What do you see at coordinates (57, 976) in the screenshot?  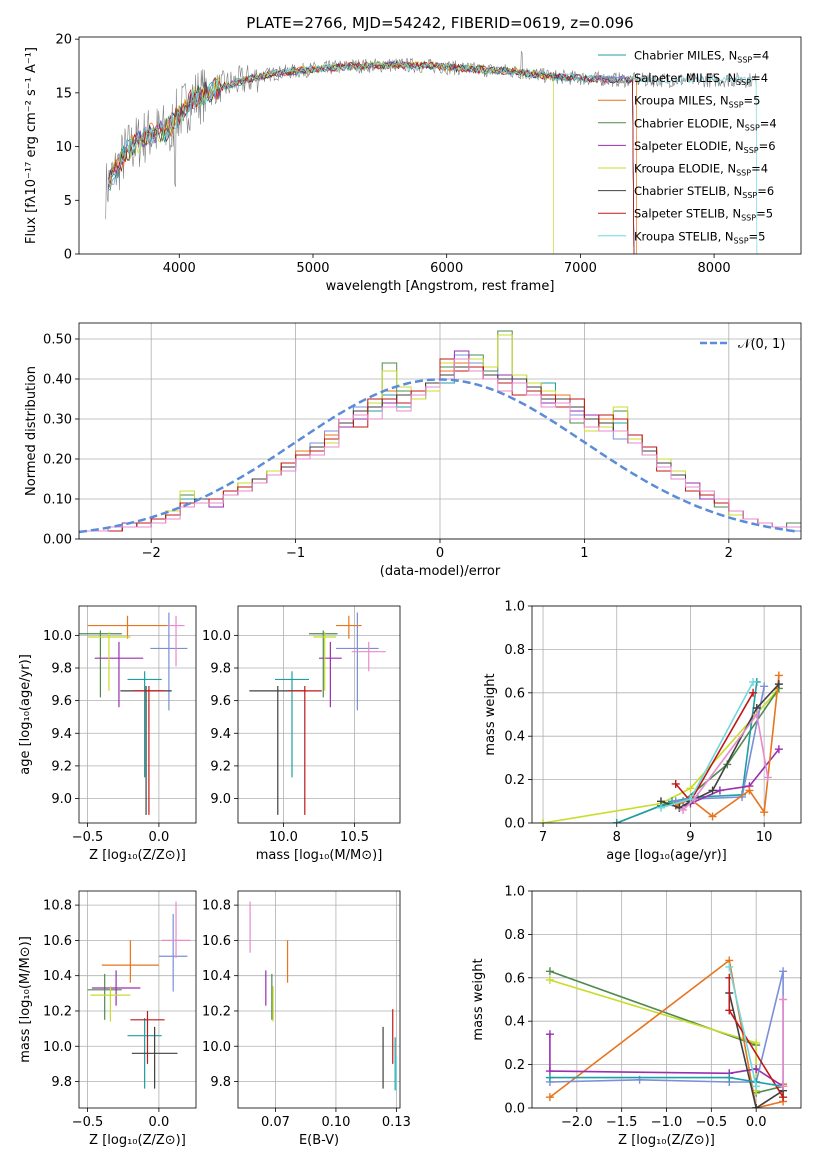 I see `z-mass-ytick-label: 10.4` at bounding box center [57, 976].